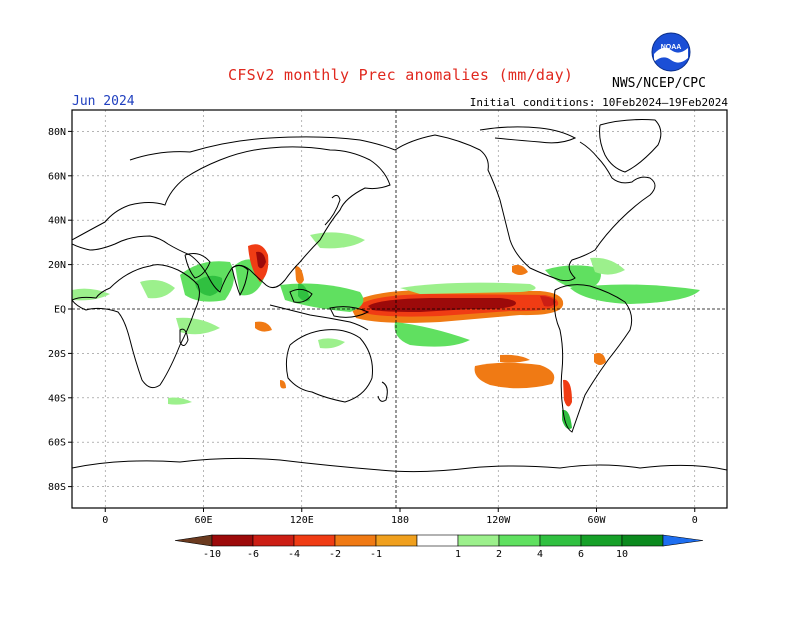 The height and width of the screenshot is (618, 800). I want to click on coast-south-america, so click(593, 358).